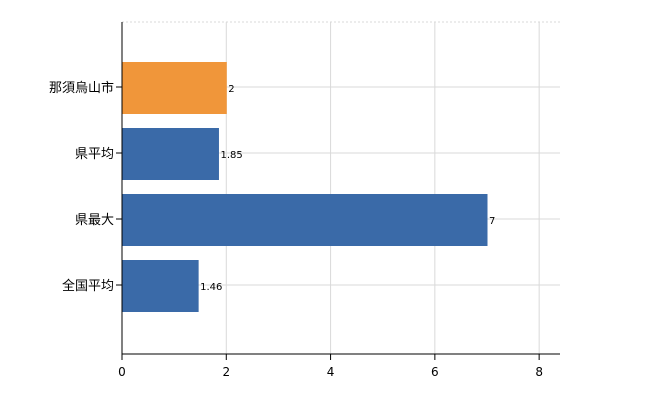  What do you see at coordinates (211, 287) in the screenshot?
I see `data-label-3: 1.46` at bounding box center [211, 287].